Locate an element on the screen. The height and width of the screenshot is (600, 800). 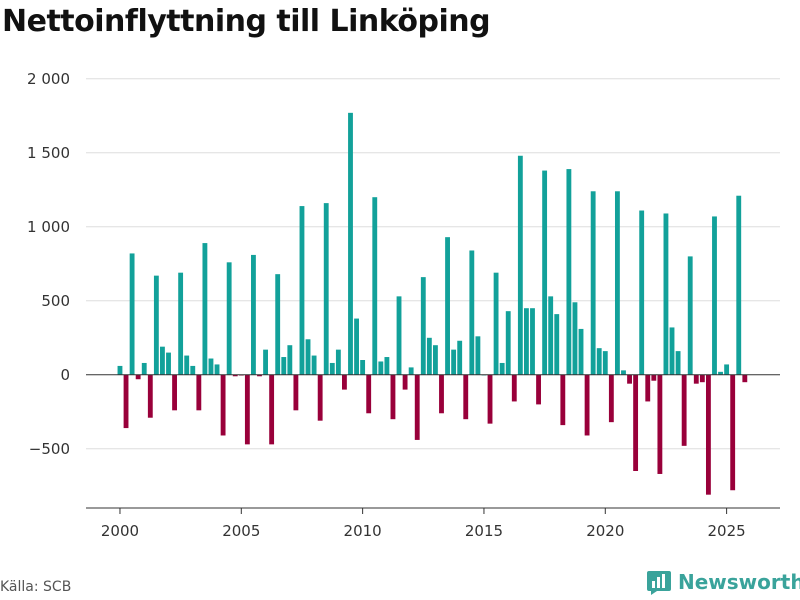
source-note: Källa: SCB is located at coordinates (36, 587).